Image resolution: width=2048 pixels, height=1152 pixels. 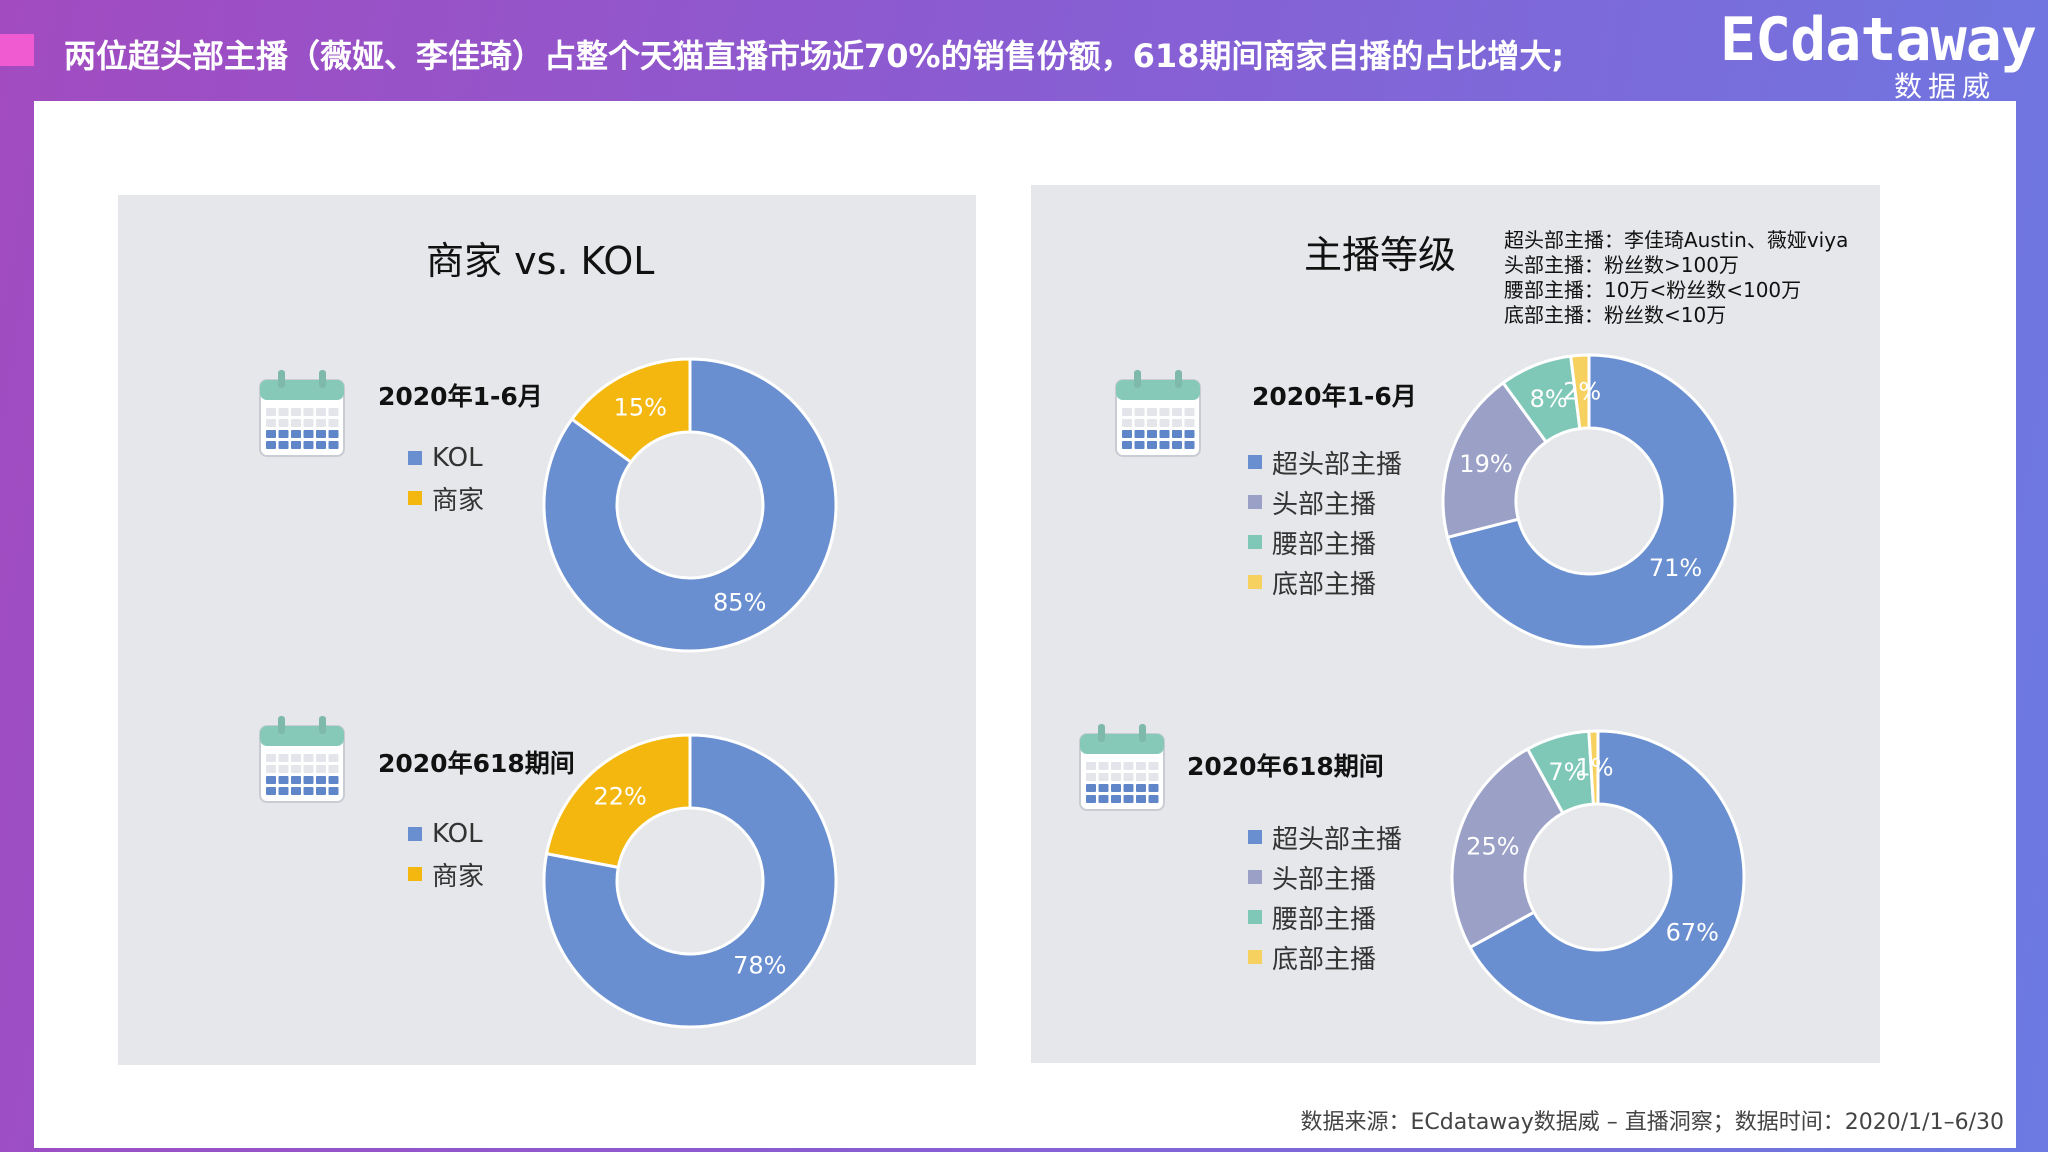 What do you see at coordinates (17, 50) in the screenshot?
I see `header-accent-bar` at bounding box center [17, 50].